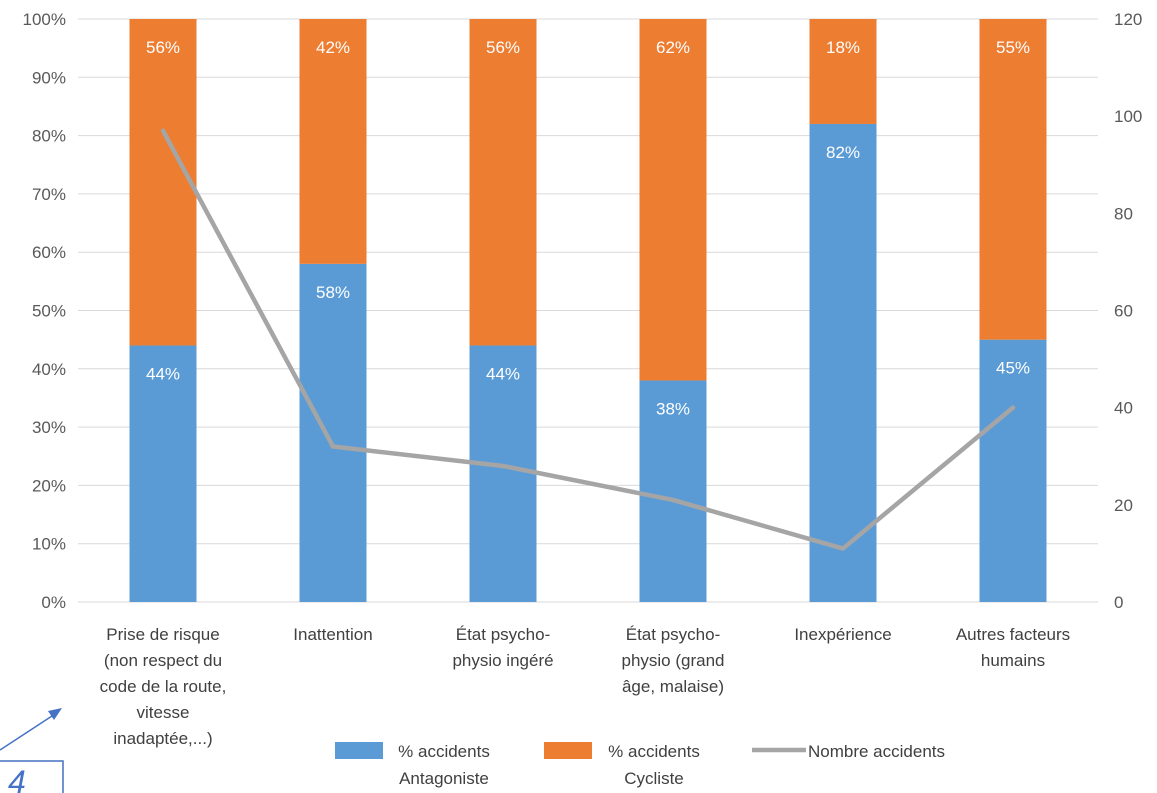  I want to click on annotation-arrow-line, so click(26, 733).